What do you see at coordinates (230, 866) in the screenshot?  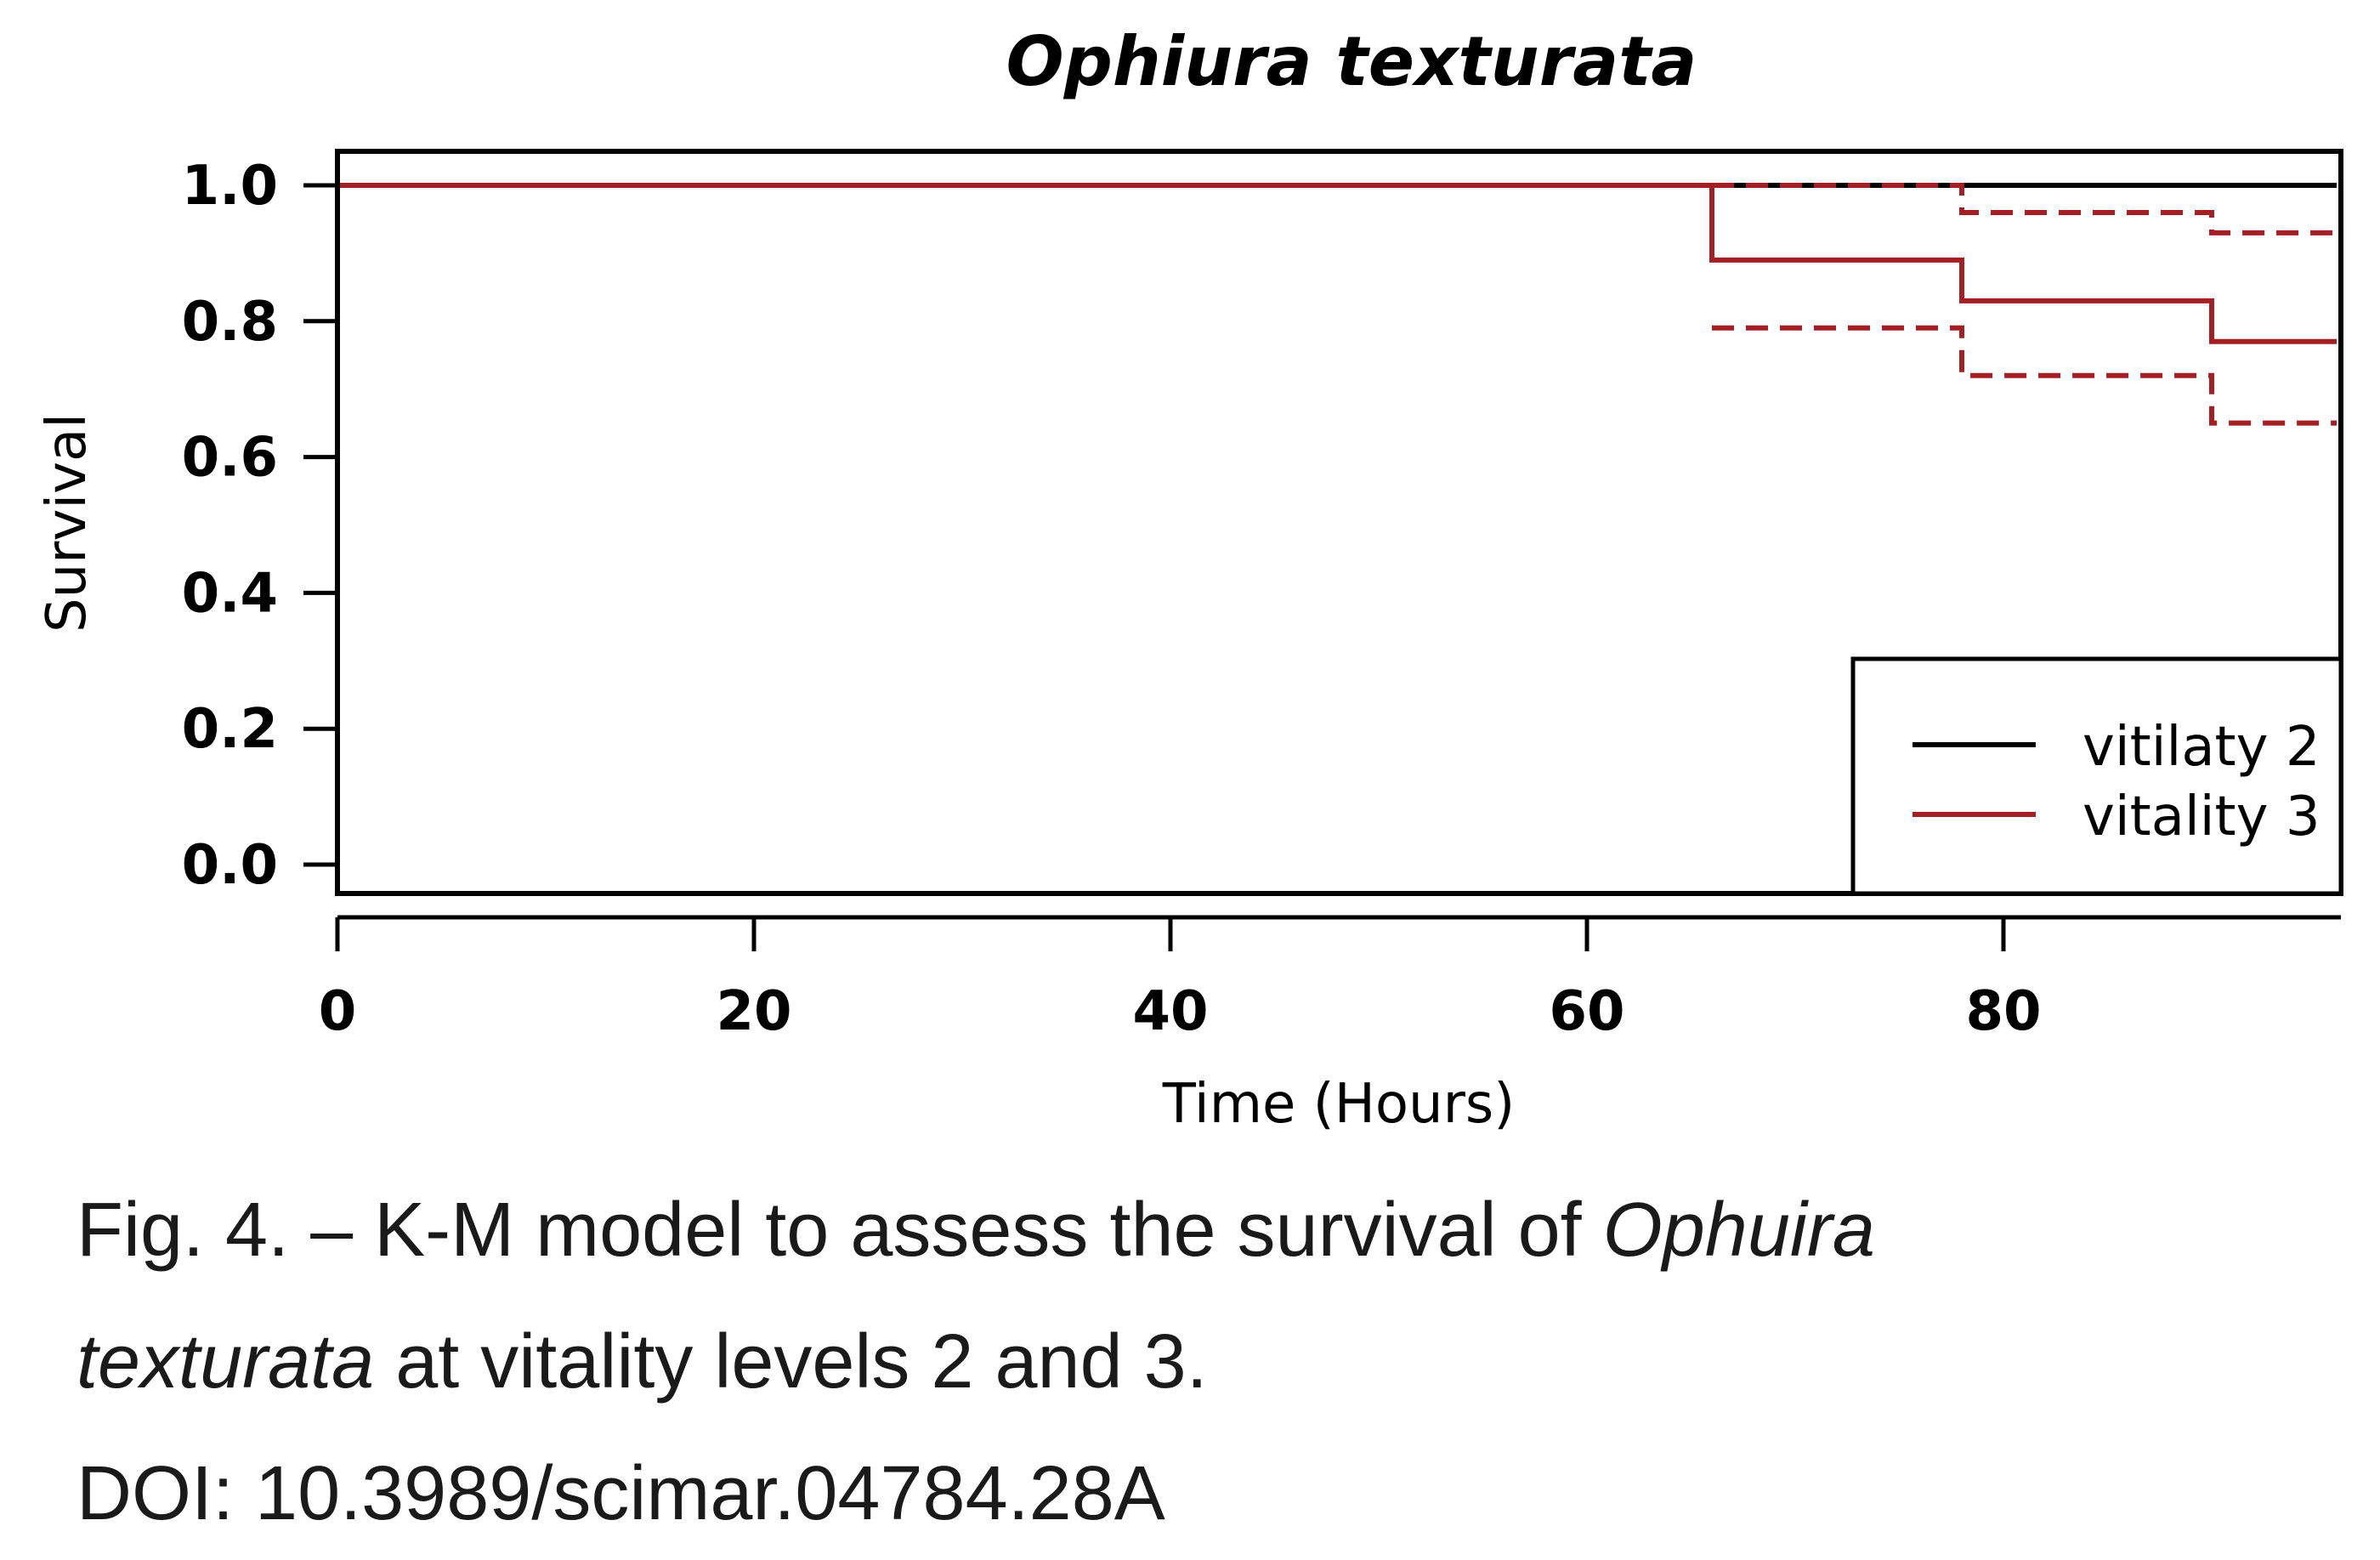 I see `y-tick-label: 0.0` at bounding box center [230, 866].